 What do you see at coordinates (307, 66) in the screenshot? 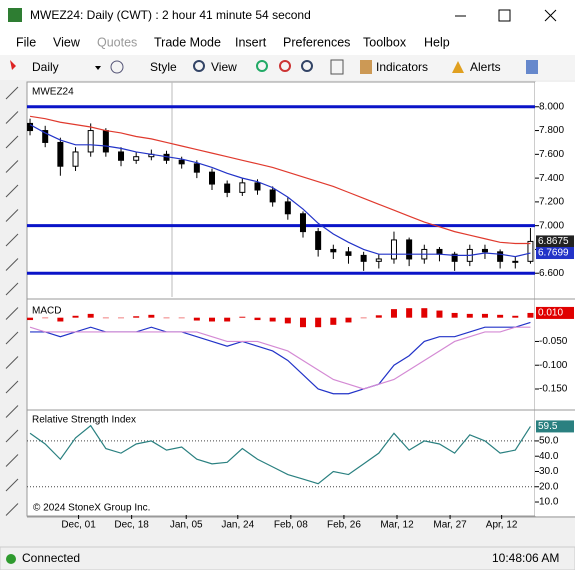
I see `zoom` at bounding box center [307, 66].